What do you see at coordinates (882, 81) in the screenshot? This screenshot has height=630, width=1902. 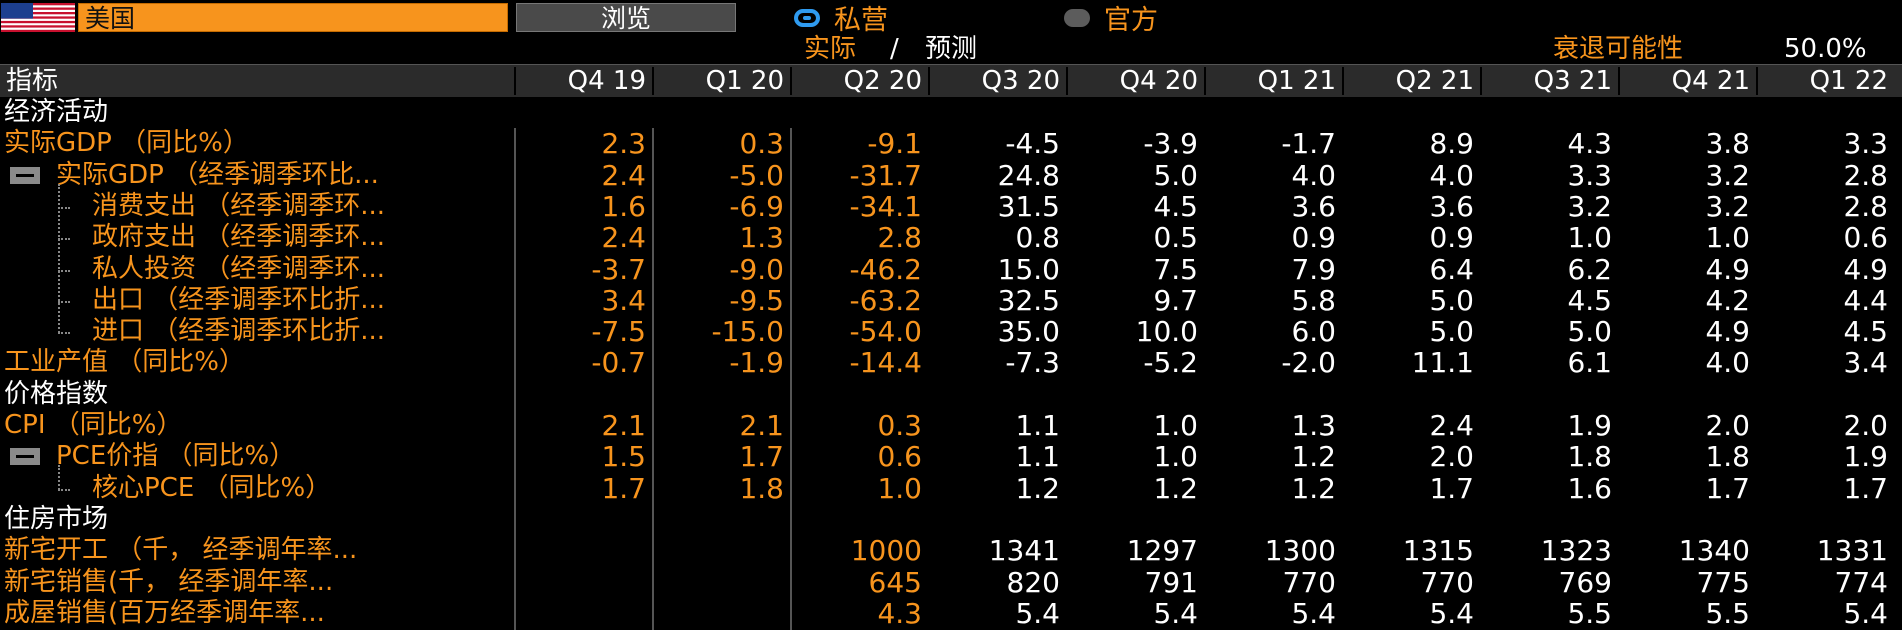 I see `column-header-quarter: Q2 20` at bounding box center [882, 81].